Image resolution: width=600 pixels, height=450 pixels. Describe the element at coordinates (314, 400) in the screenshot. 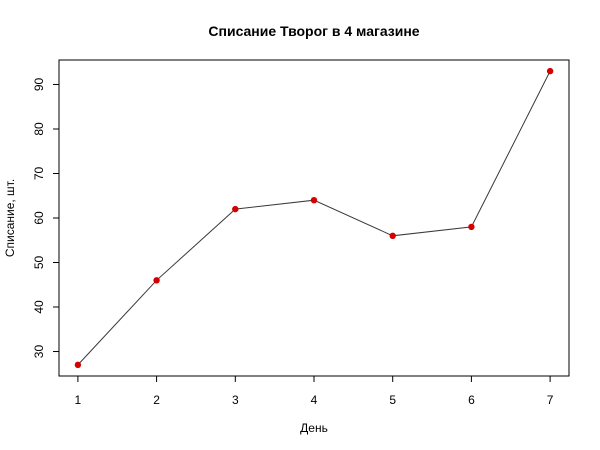

I see `x-tick-label: 4` at that location.